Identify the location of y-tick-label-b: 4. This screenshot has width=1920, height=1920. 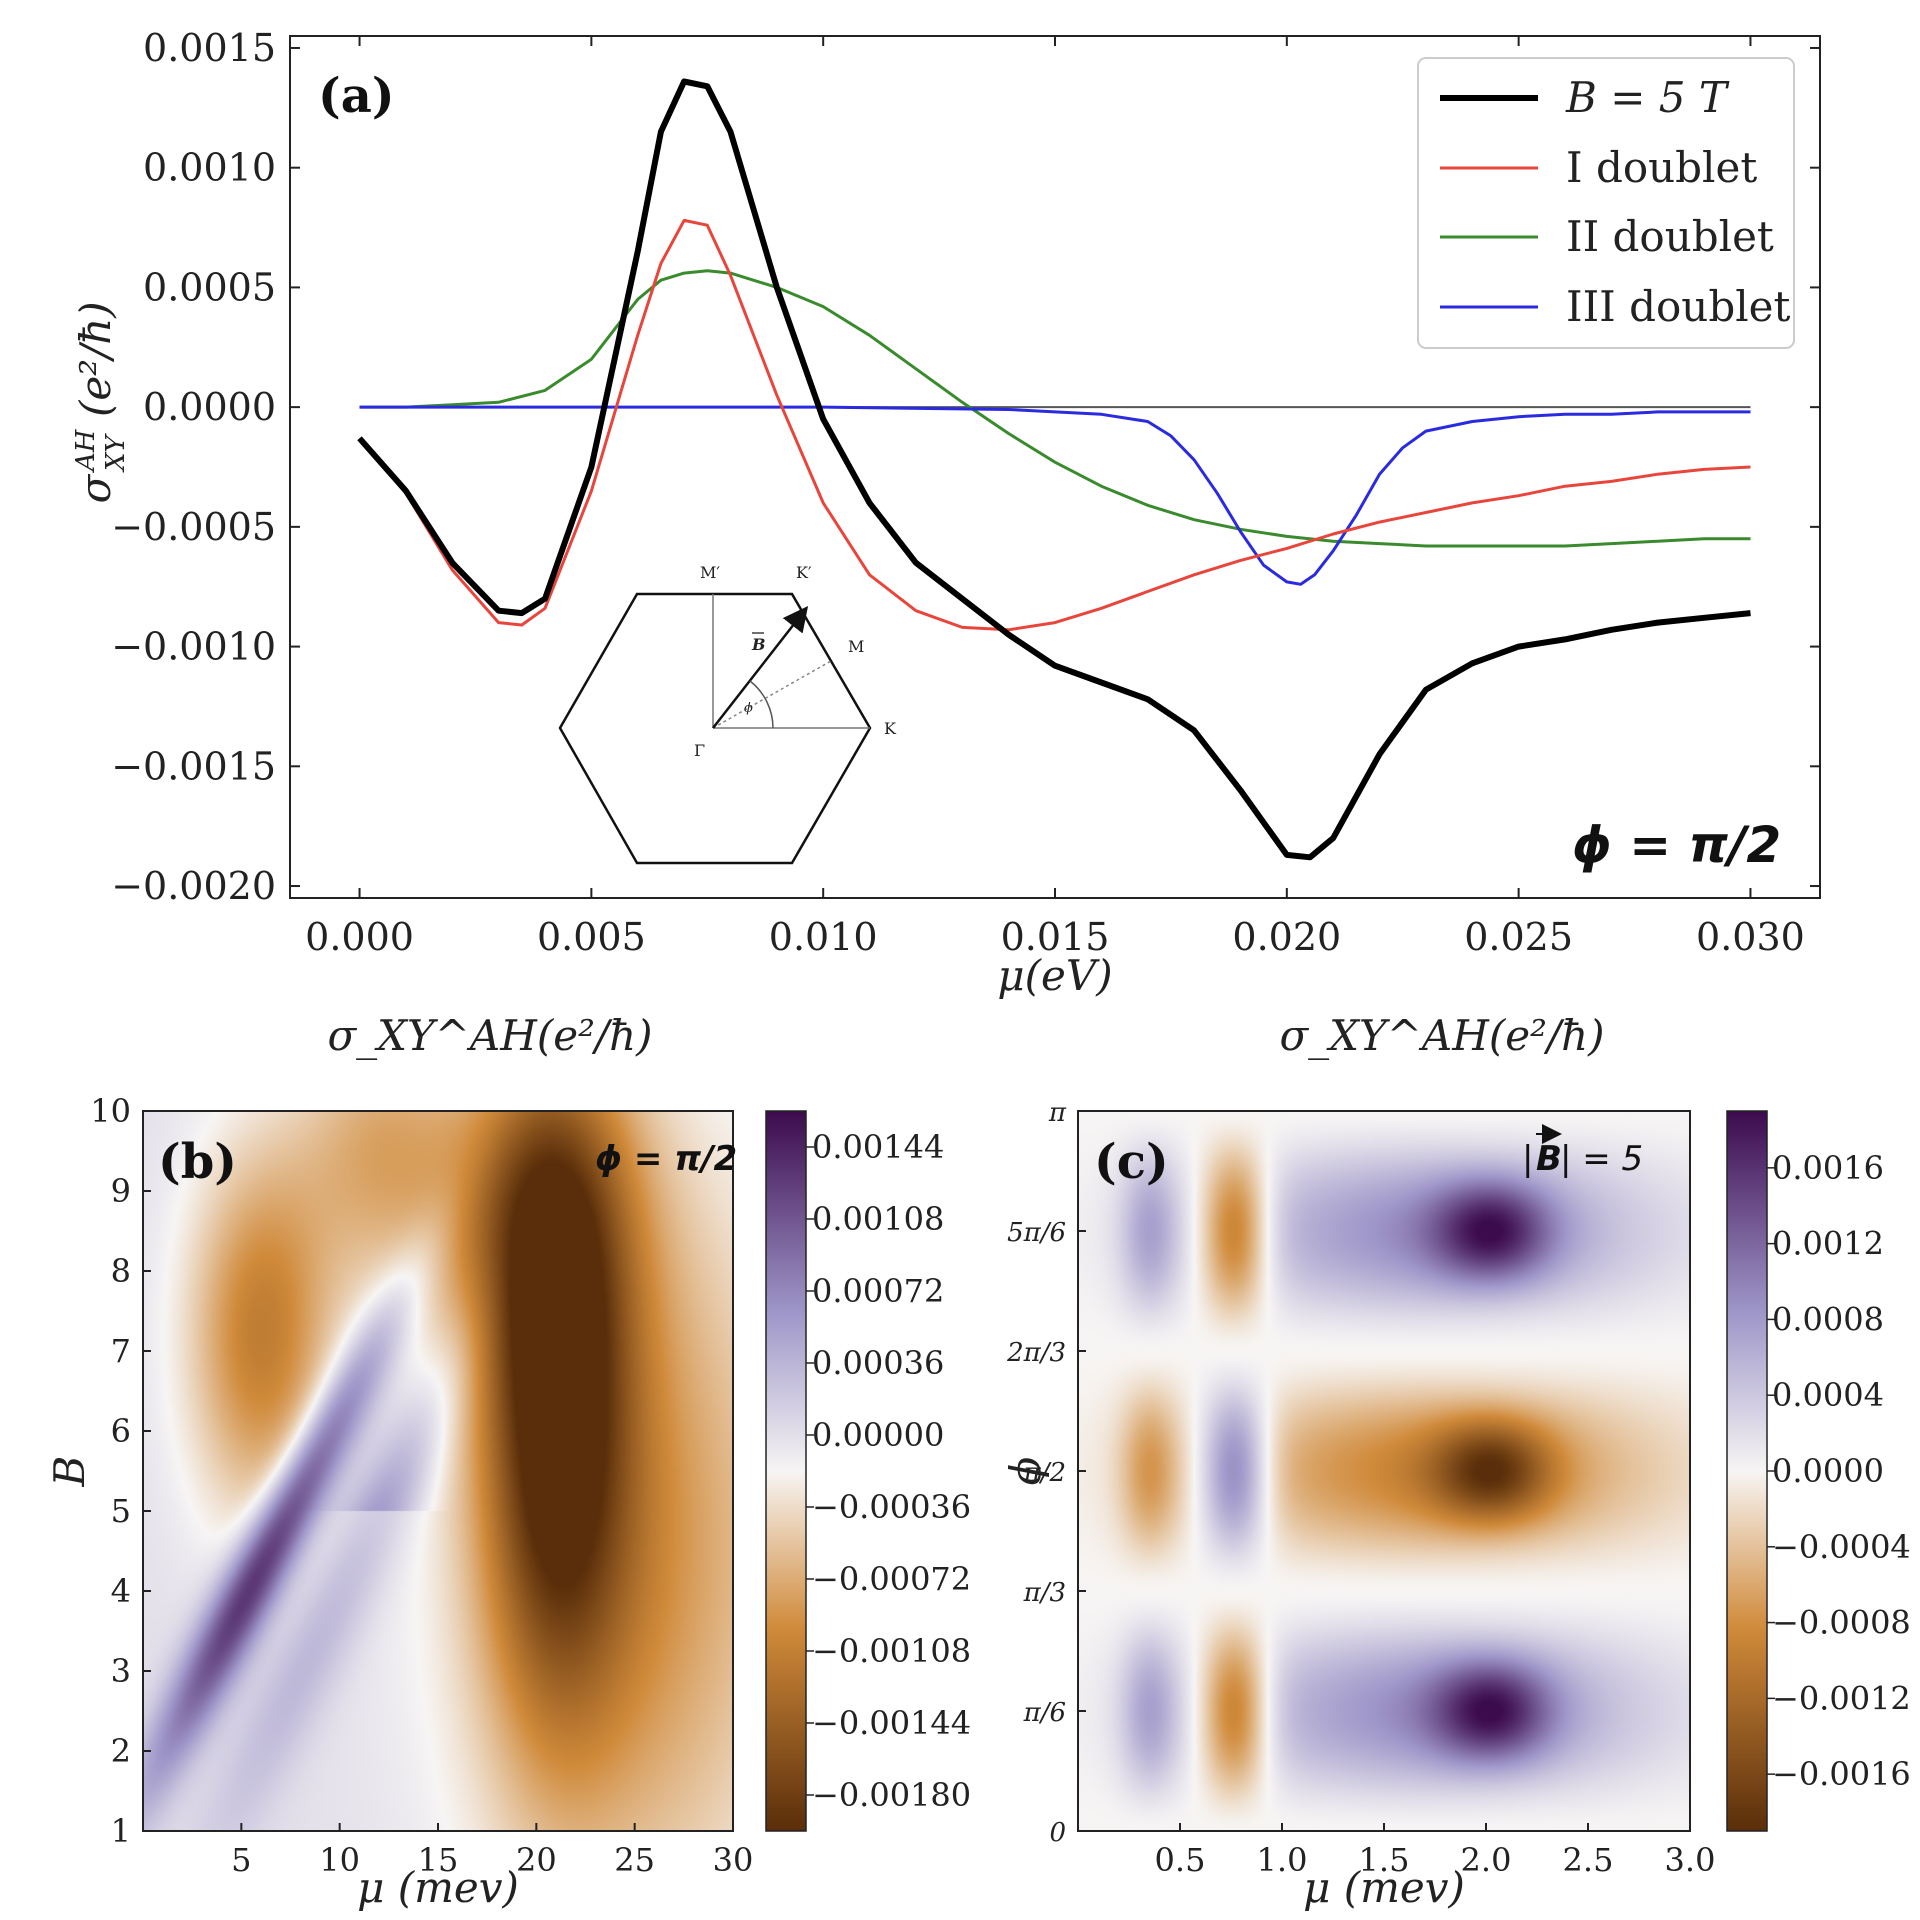
(121, 1591).